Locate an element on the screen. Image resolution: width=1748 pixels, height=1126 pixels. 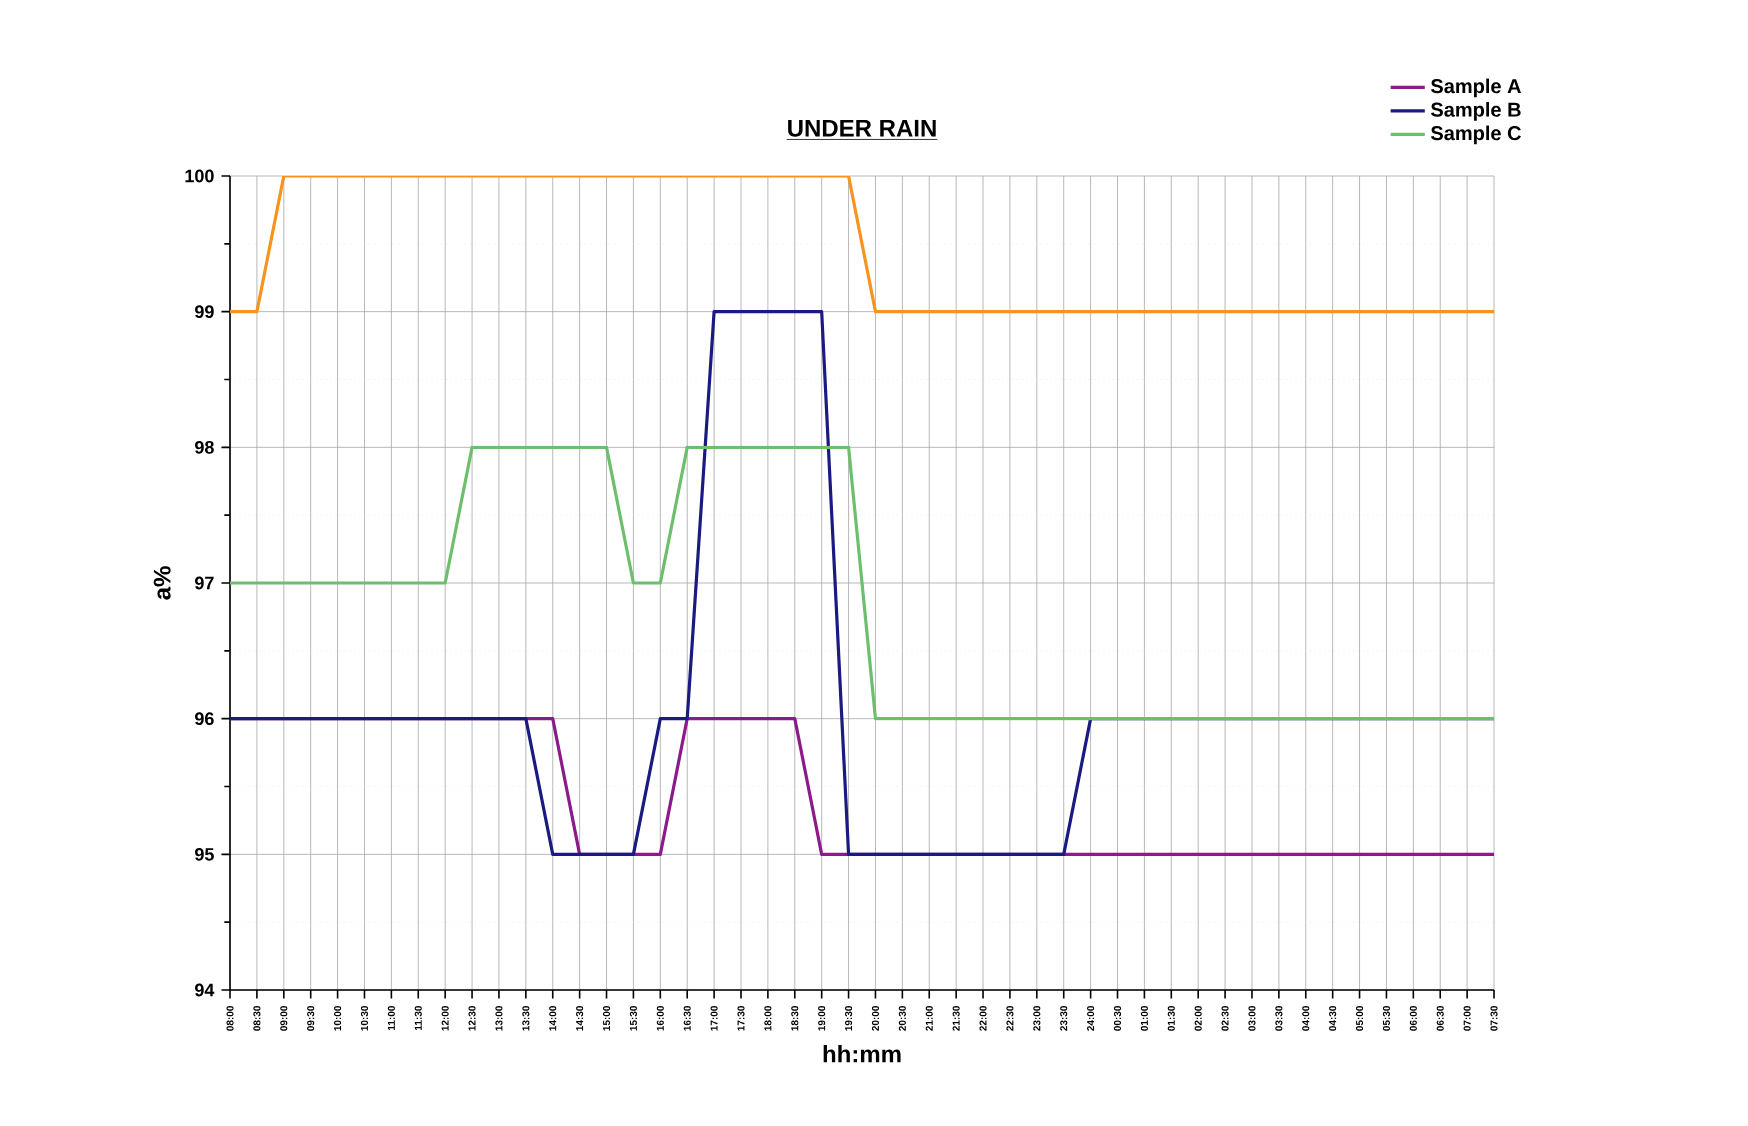
y-tick-label: 94 is located at coordinates (205, 990).